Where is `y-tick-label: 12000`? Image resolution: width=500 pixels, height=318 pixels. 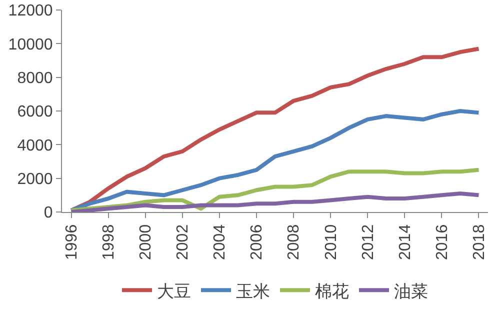
y-tick-label: 12000 is located at coordinates (30, 11).